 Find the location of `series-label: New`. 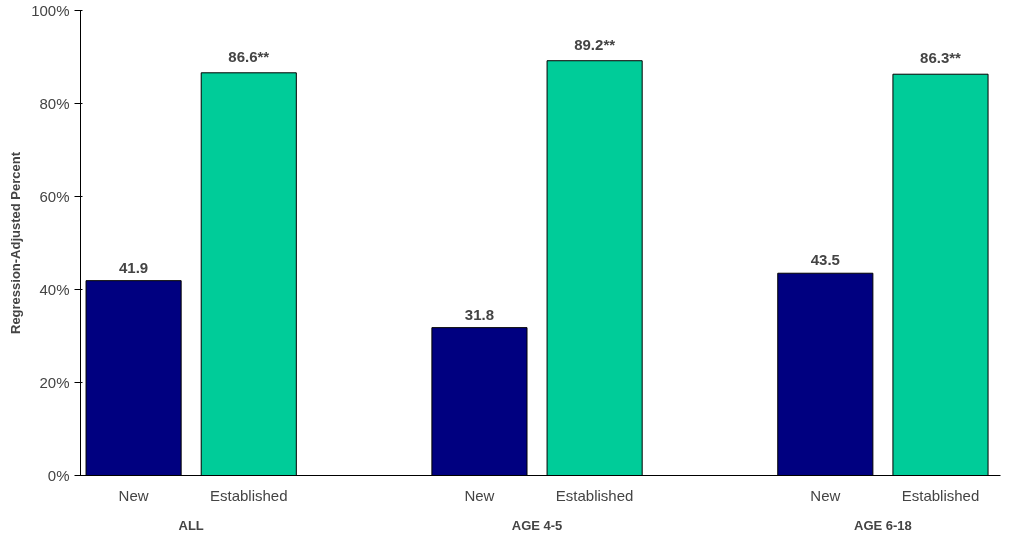

series-label: New is located at coordinates (133, 495).